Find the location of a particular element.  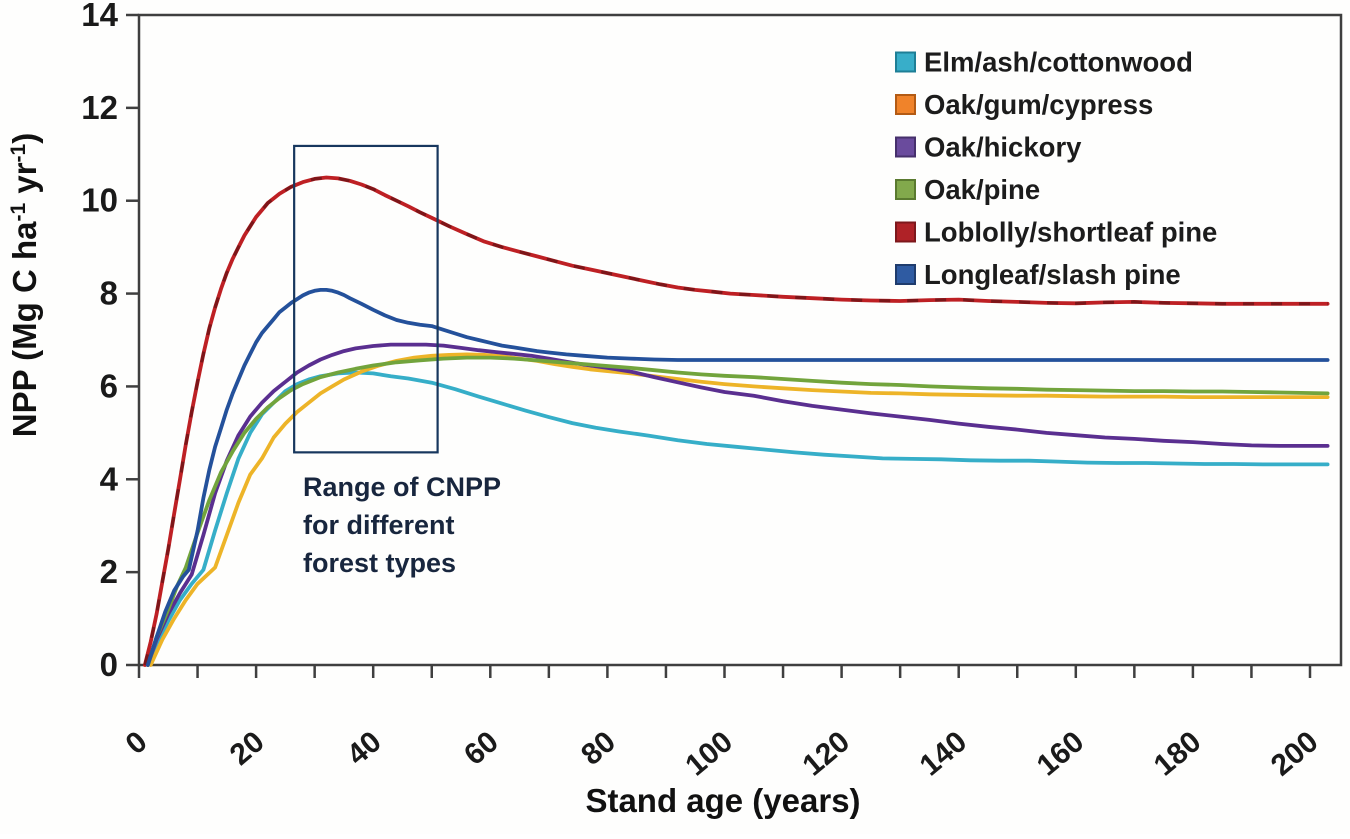

legend-swatch-oak-hickory is located at coordinates (905, 147).